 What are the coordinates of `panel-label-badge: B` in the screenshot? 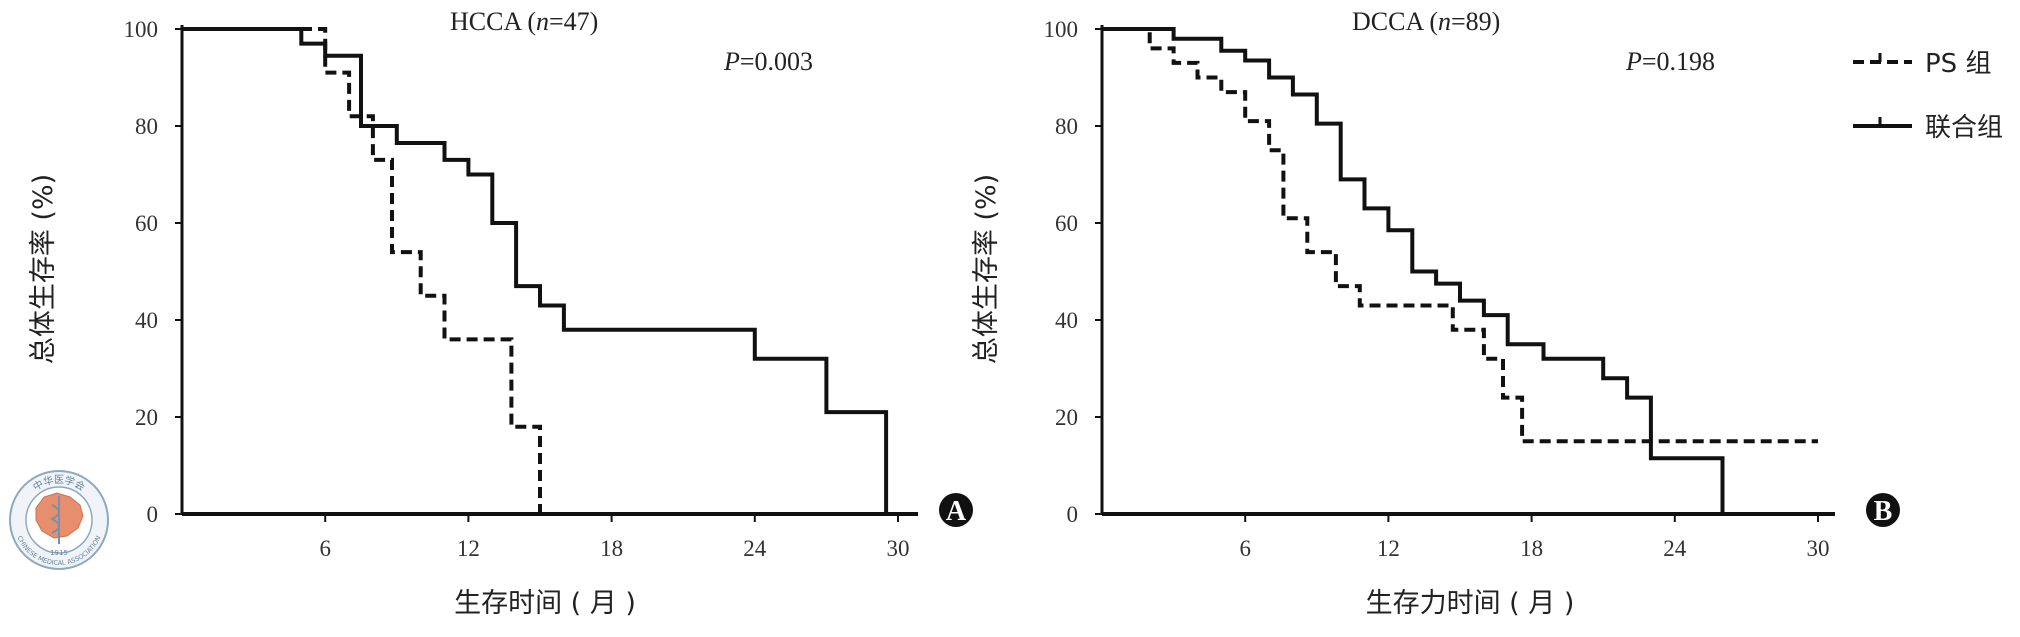 It's located at (1883, 510).